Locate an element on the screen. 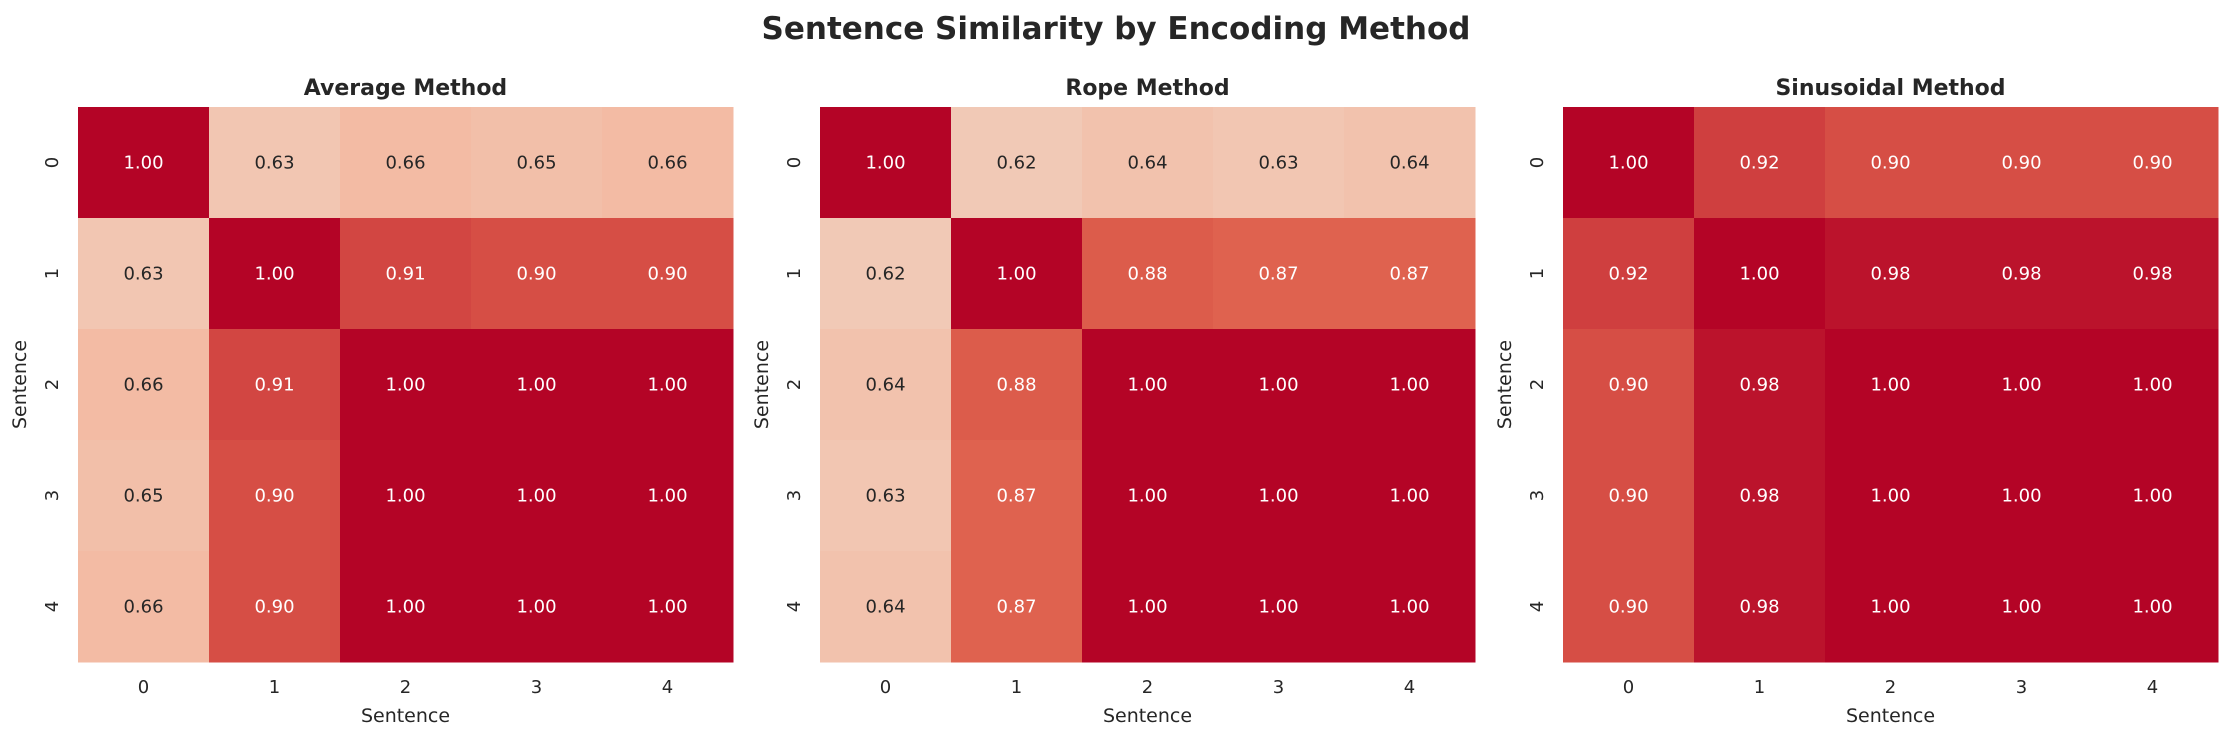  y-tick-label: 3 is located at coordinates (52, 495).